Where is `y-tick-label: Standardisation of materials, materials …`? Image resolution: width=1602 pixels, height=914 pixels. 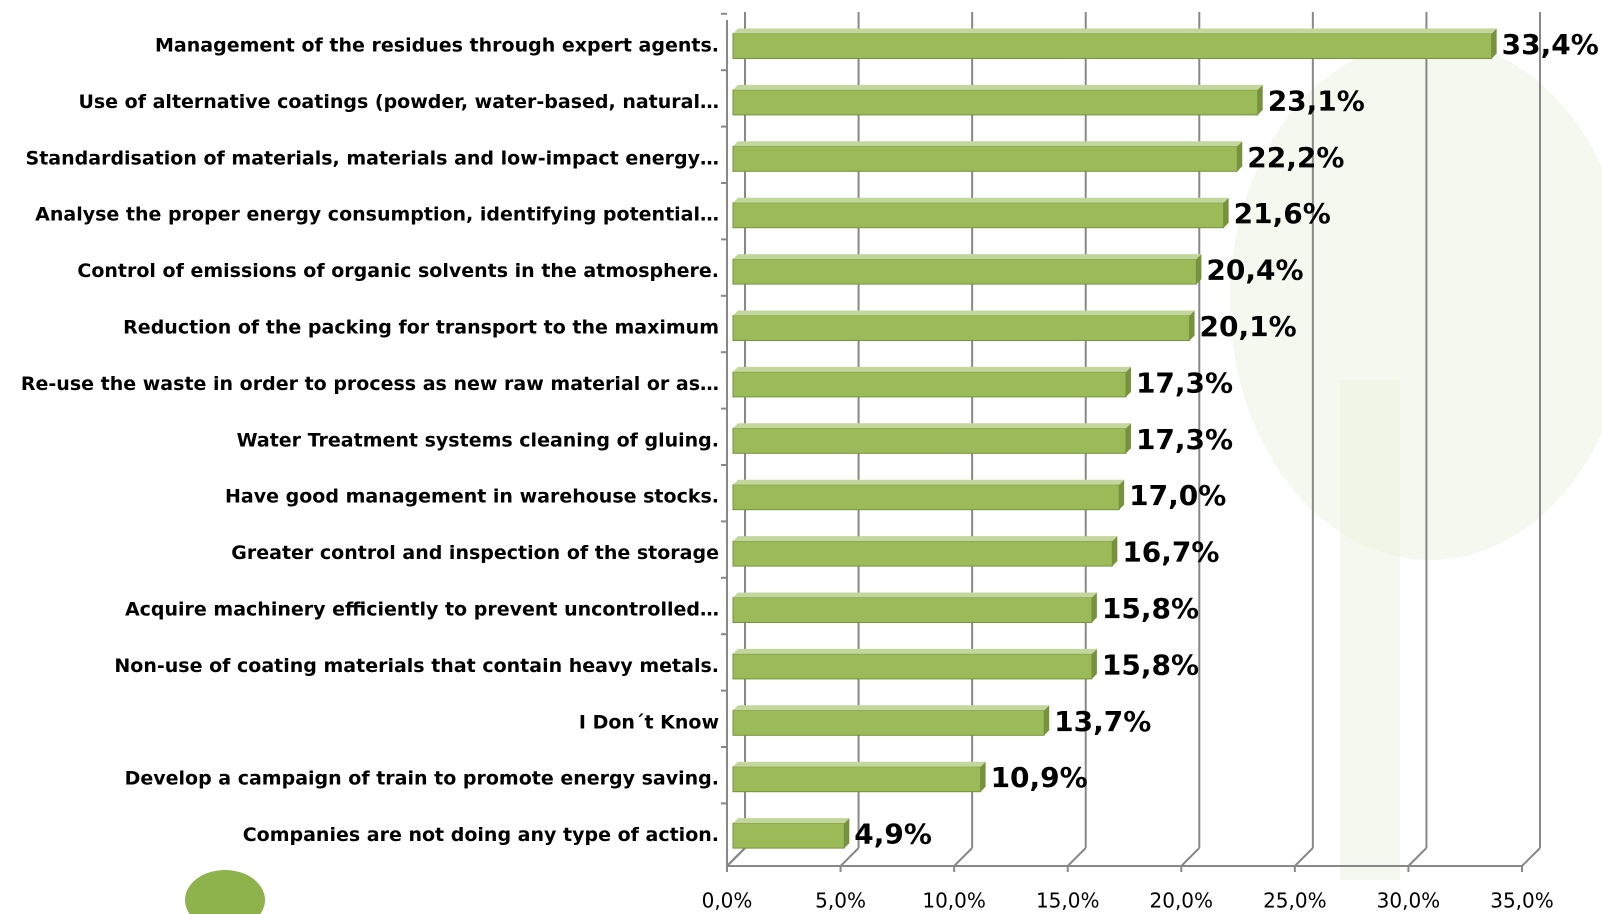 y-tick-label: Standardisation of materials, materials … is located at coordinates (372, 158).